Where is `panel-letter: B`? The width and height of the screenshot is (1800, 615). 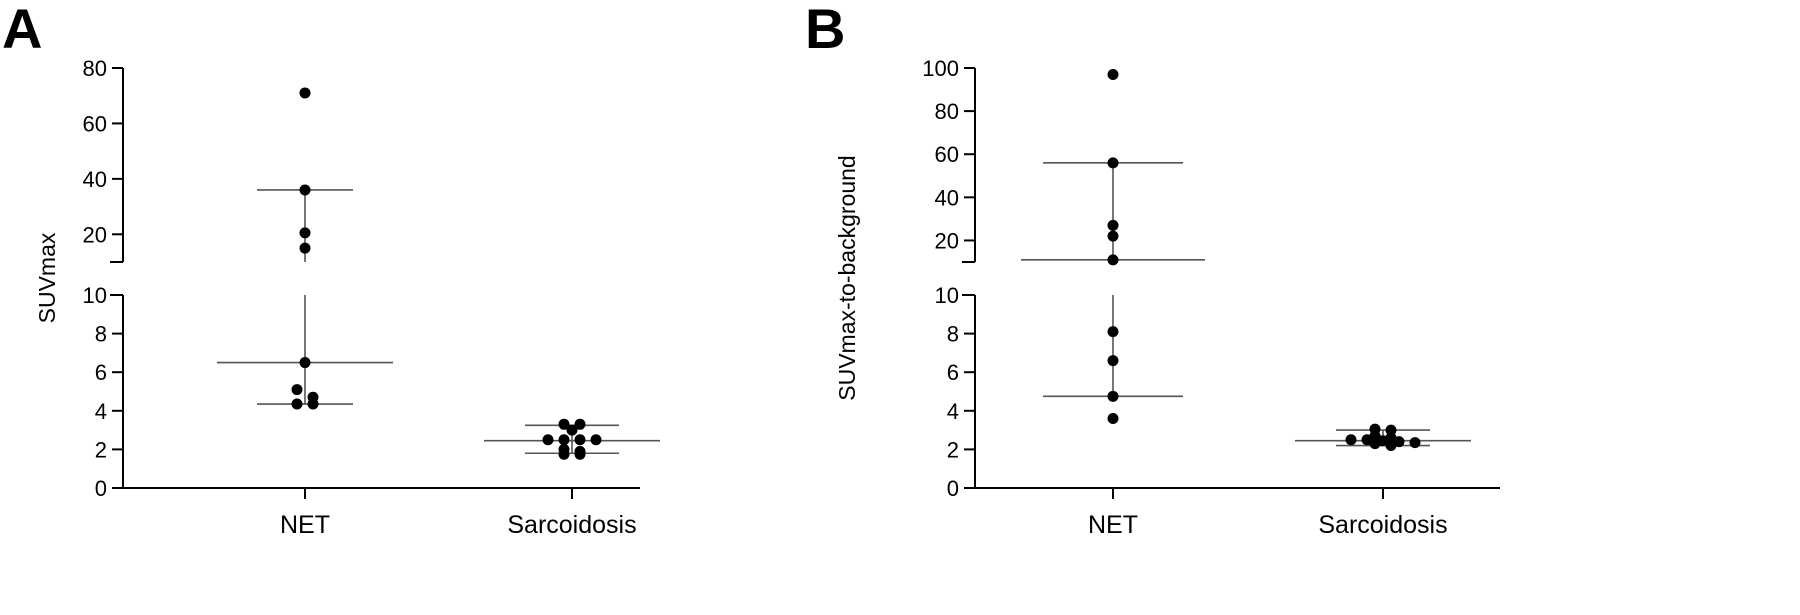
panel-letter: B is located at coordinates (825, 30).